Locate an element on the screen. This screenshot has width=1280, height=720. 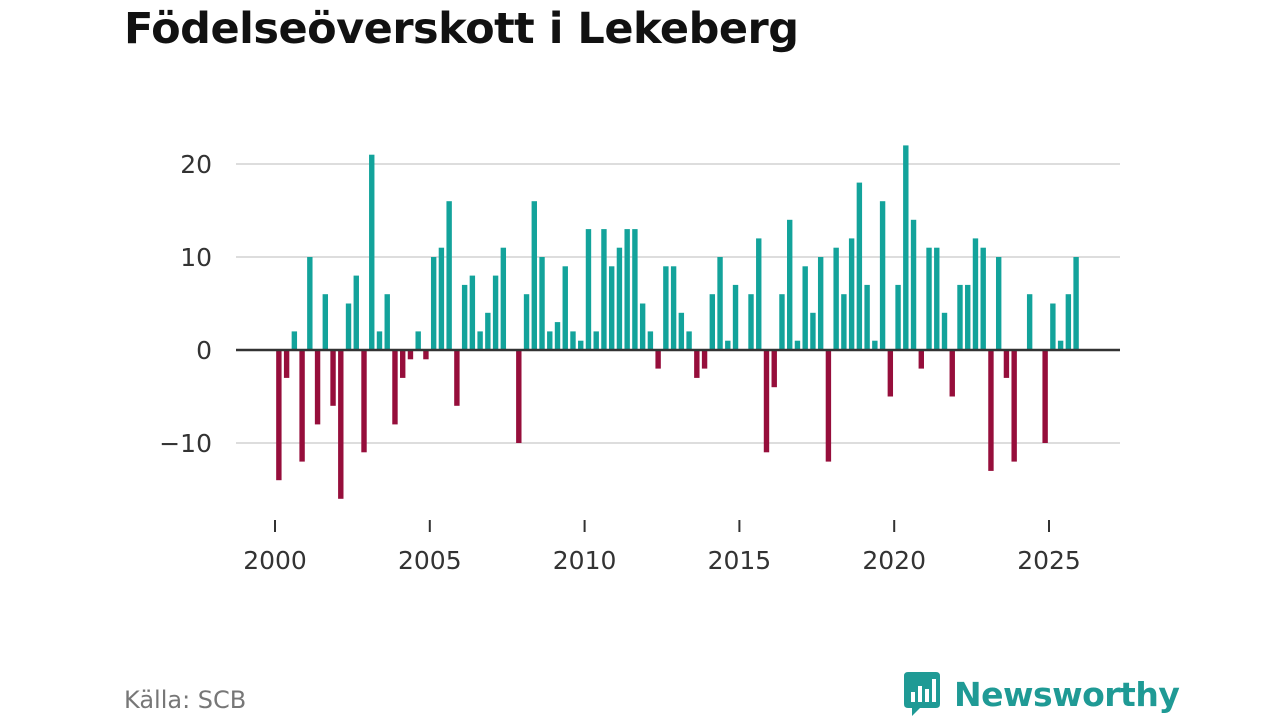
x-tick-label: 2025 is located at coordinates (1049, 560).